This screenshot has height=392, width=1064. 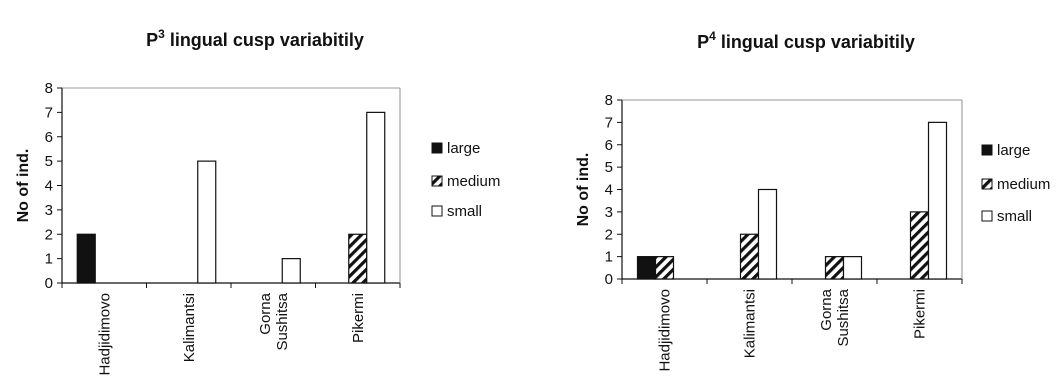 I want to click on chart-title-superscript: 3, so click(x=161, y=34).